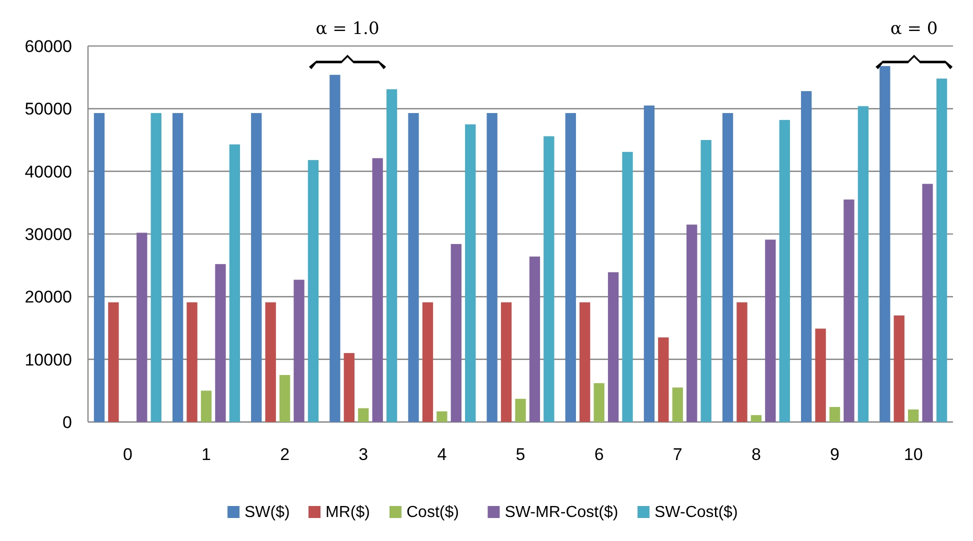 The height and width of the screenshot is (541, 973). What do you see at coordinates (285, 454) in the screenshot?
I see `x-tick-label: 2` at bounding box center [285, 454].